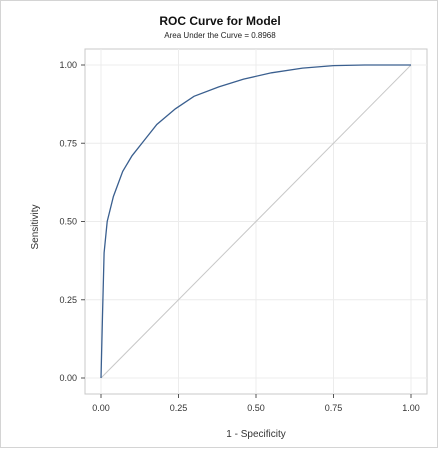  Describe the element at coordinates (35, 226) in the screenshot. I see `y-axis-label: Sensitivity` at that location.